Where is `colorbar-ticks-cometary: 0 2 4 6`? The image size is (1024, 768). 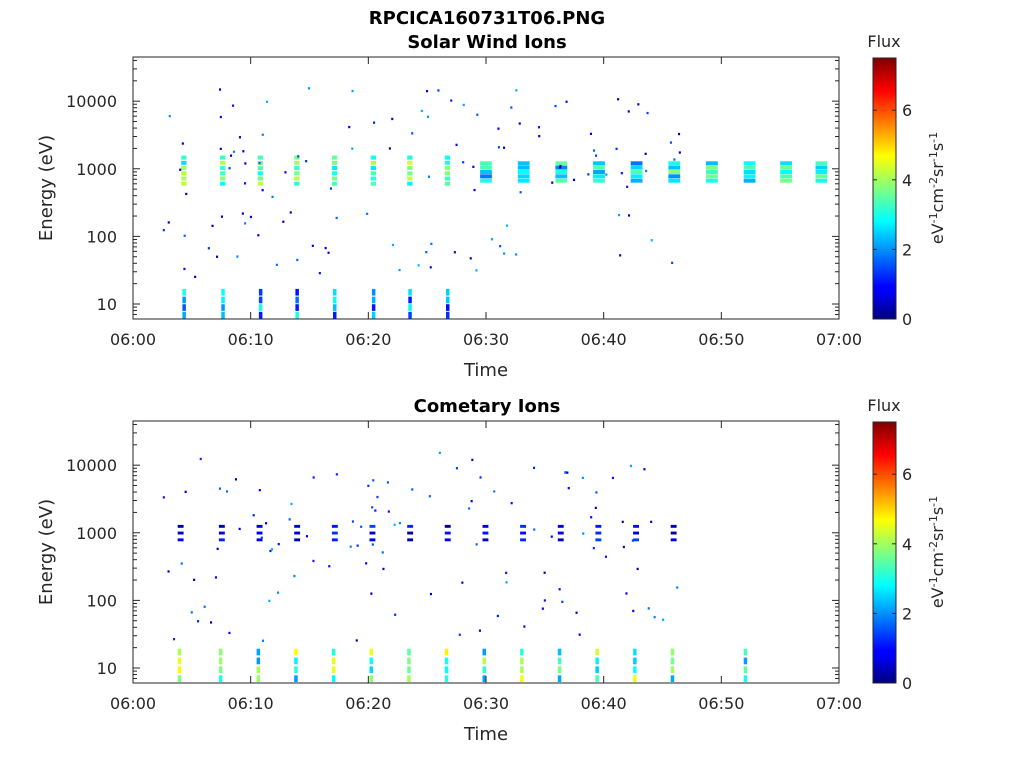
colorbar-ticks-cometary: 0 2 4 6 is located at coordinates (892, 579).